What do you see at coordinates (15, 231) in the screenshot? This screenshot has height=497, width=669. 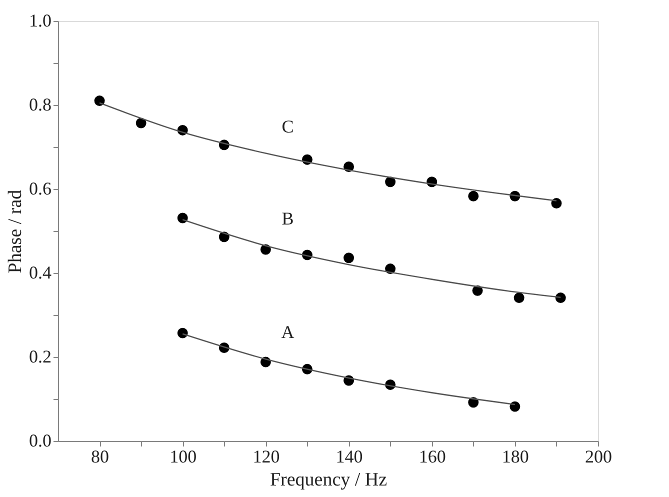 I see `y-axis-title: Phase / rad` at bounding box center [15, 231].